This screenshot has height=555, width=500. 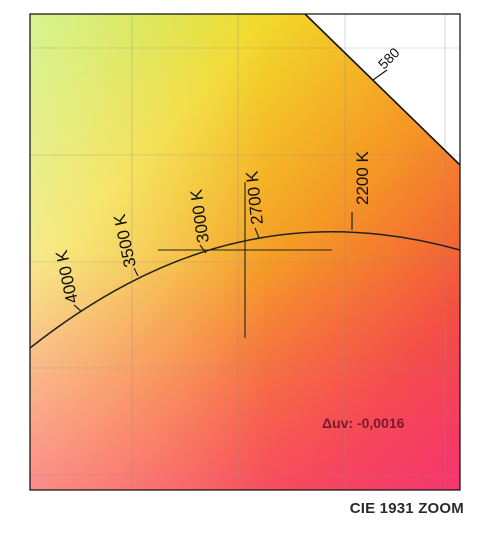 What do you see at coordinates (362, 177) in the screenshot?
I see `isotherm-label-2200k: 2200 K` at bounding box center [362, 177].